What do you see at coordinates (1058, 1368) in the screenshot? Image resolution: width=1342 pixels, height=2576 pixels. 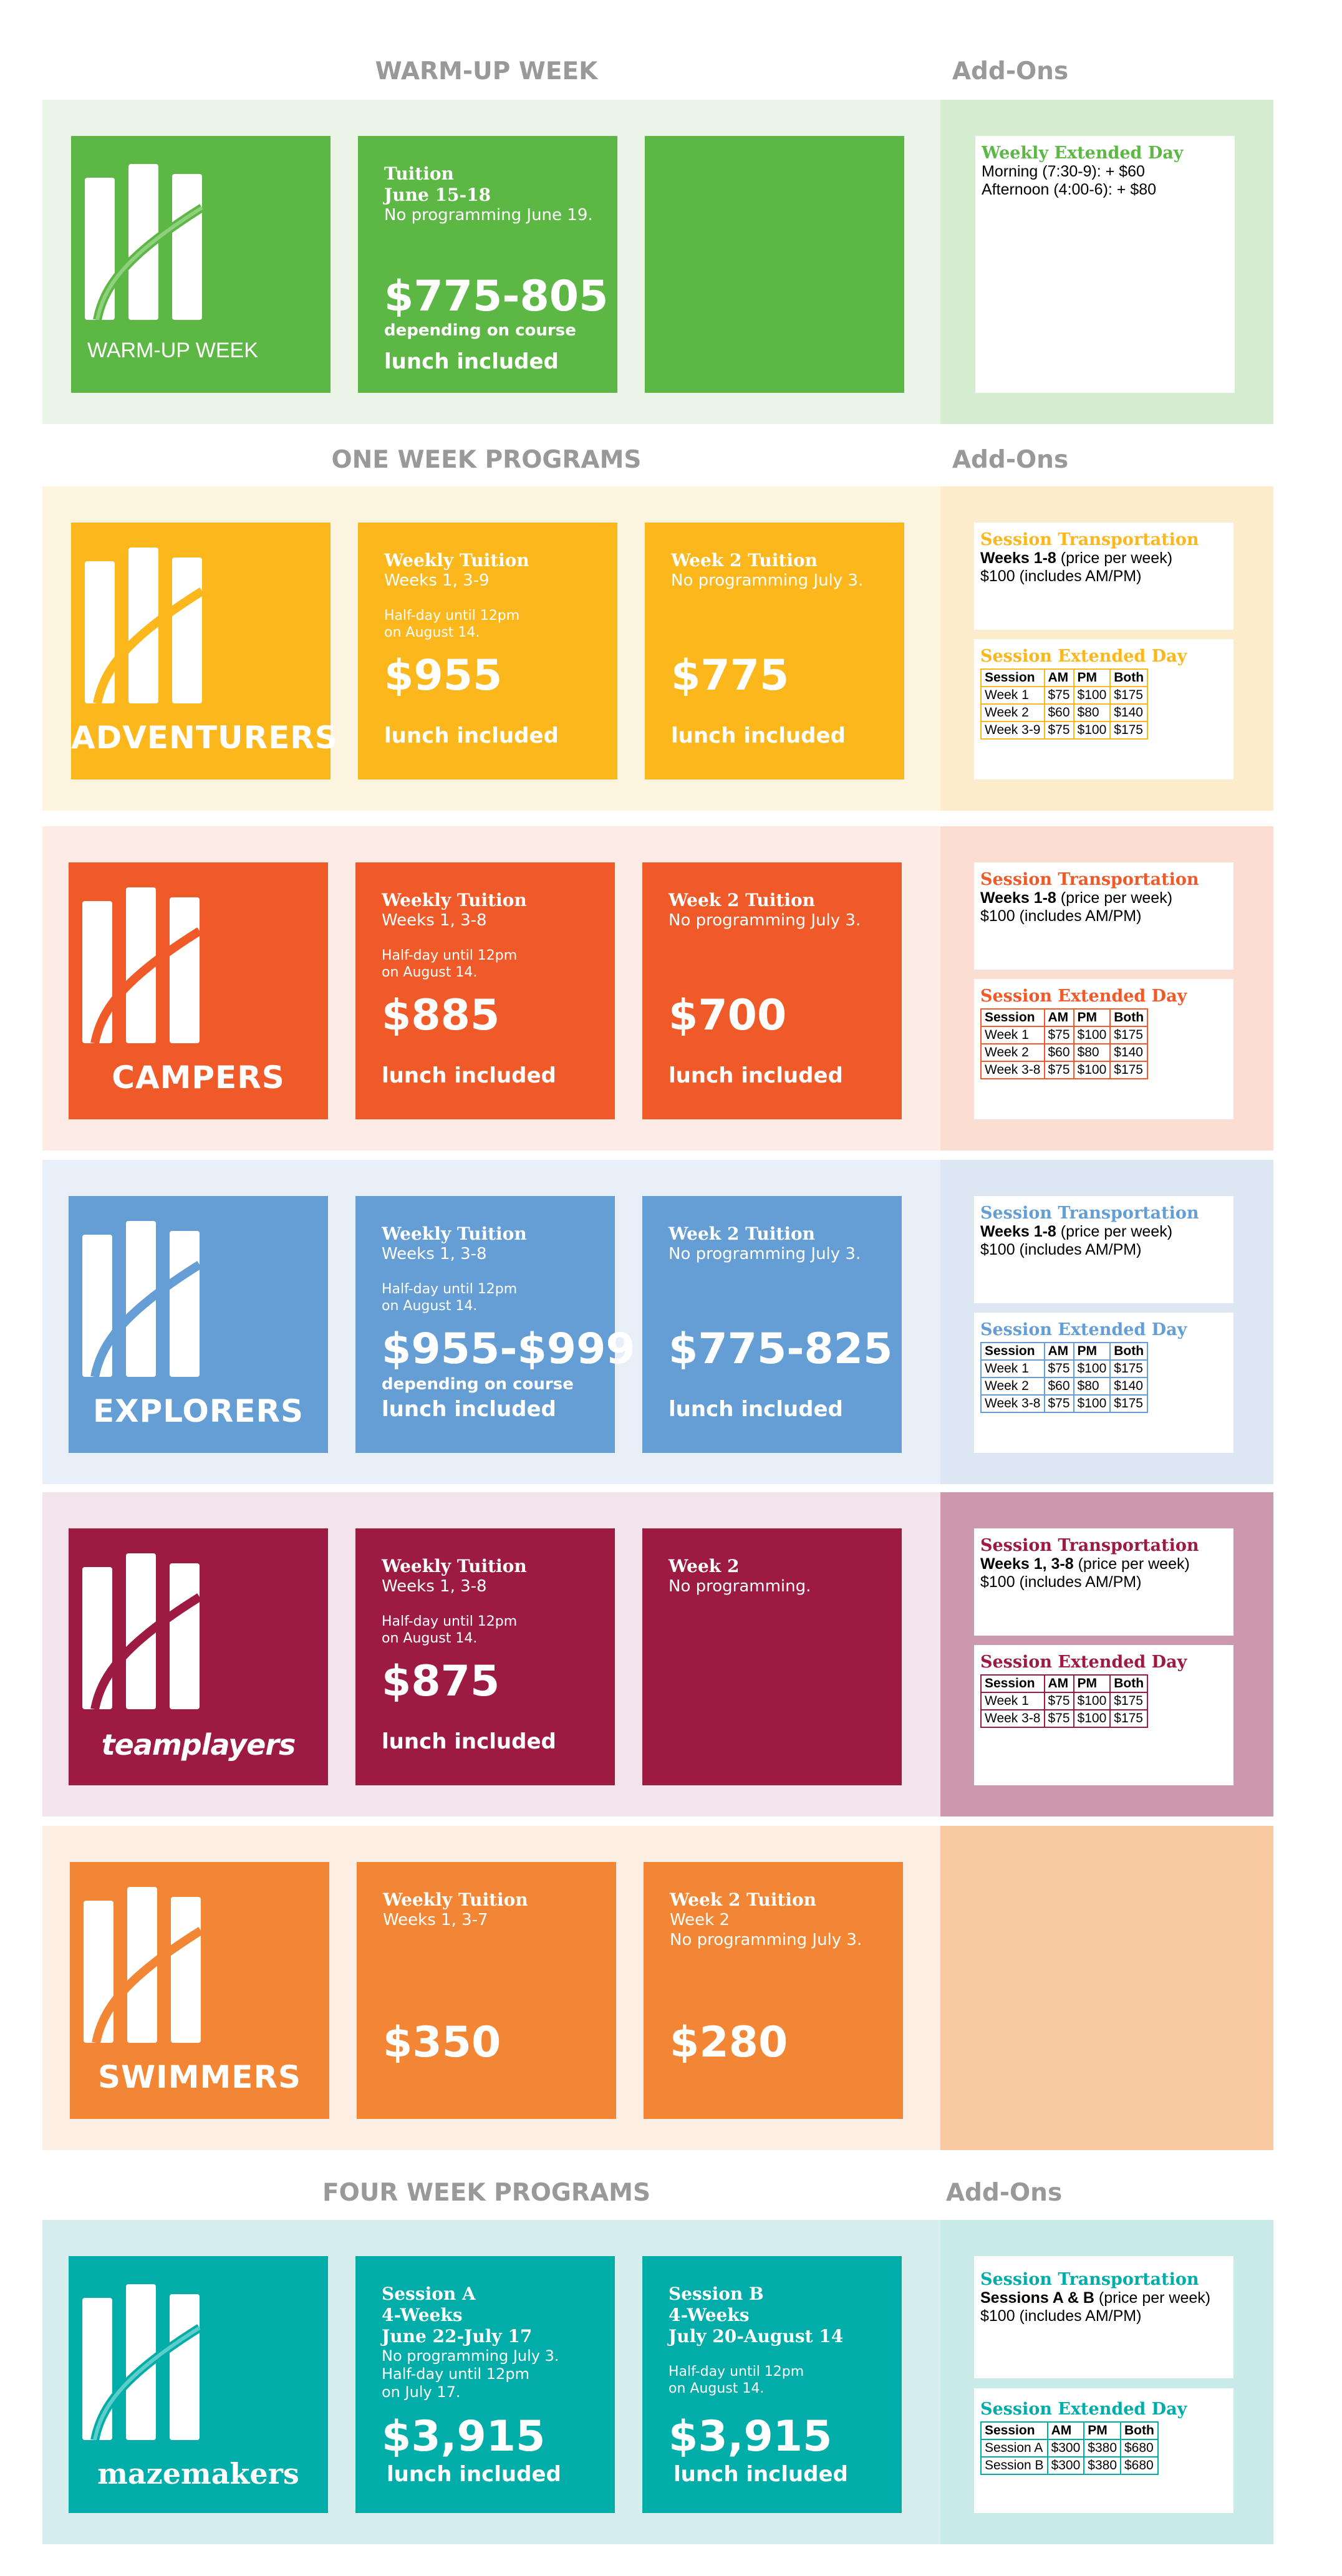 I see `explorers-extended-cell: $75` at bounding box center [1058, 1368].